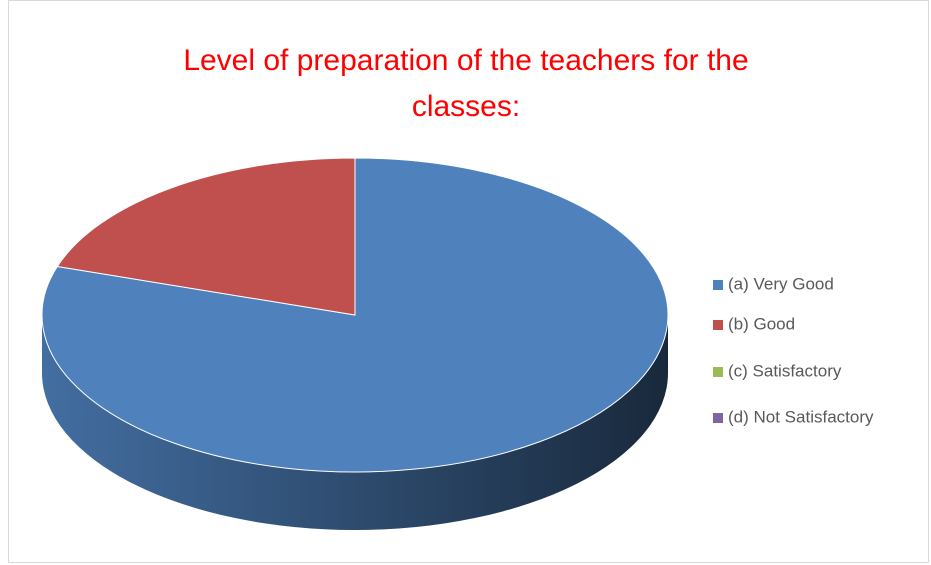  What do you see at coordinates (785, 370) in the screenshot?
I see `legend-label: (c) Satisfactory` at bounding box center [785, 370].